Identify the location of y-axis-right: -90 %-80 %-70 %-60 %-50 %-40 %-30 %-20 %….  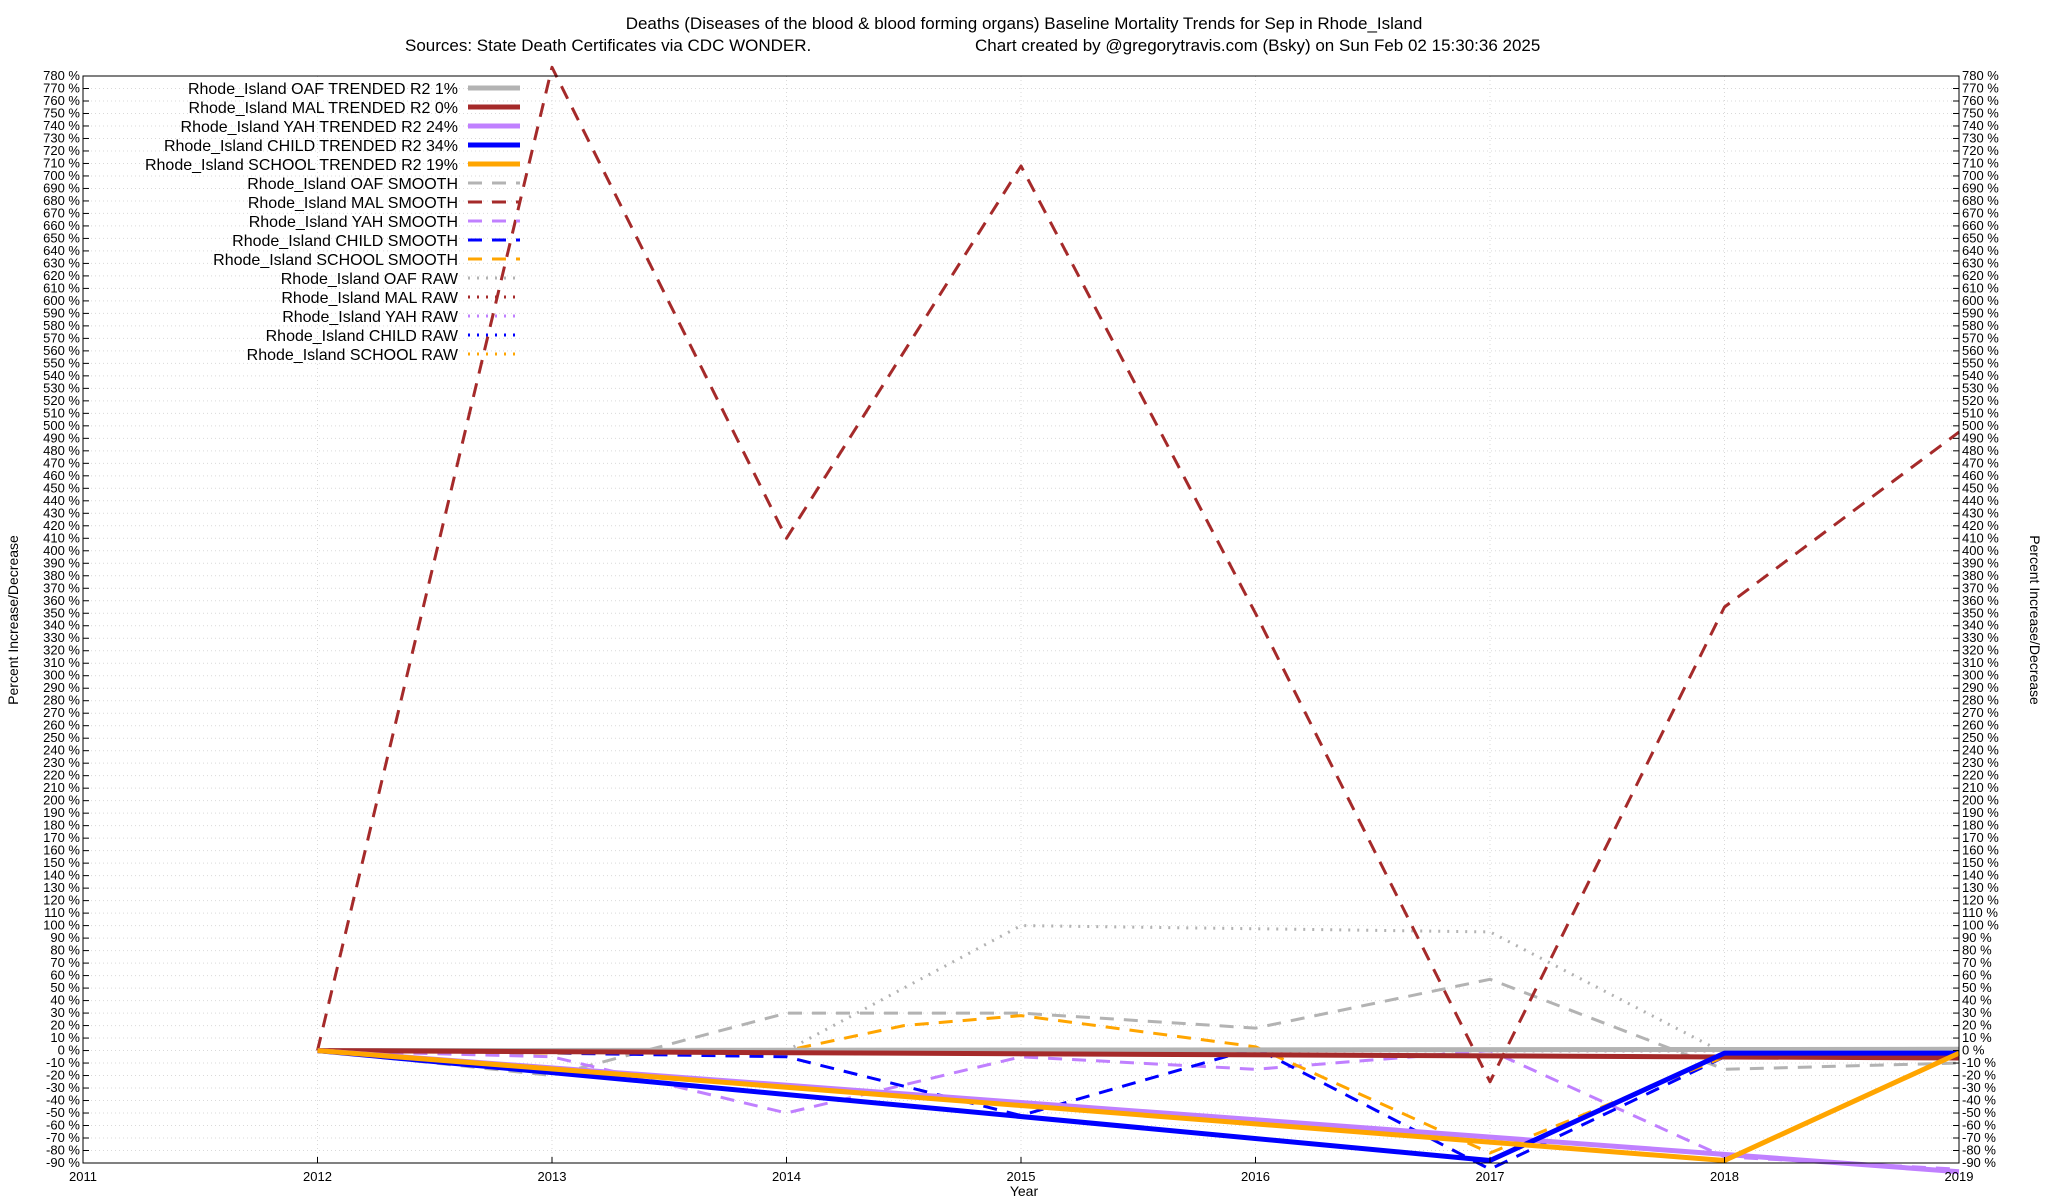
(1976, 619).